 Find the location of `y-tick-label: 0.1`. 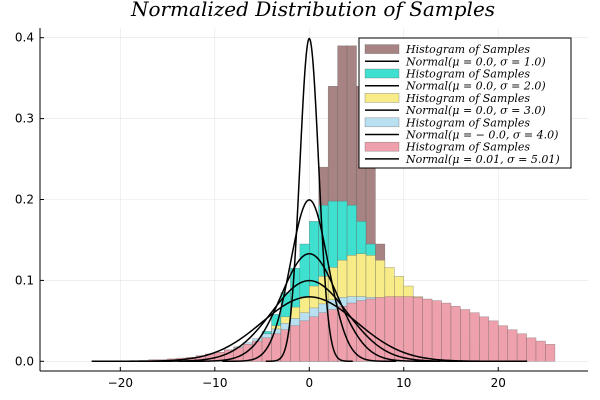

y-tick-label: 0.1 is located at coordinates (24, 280).